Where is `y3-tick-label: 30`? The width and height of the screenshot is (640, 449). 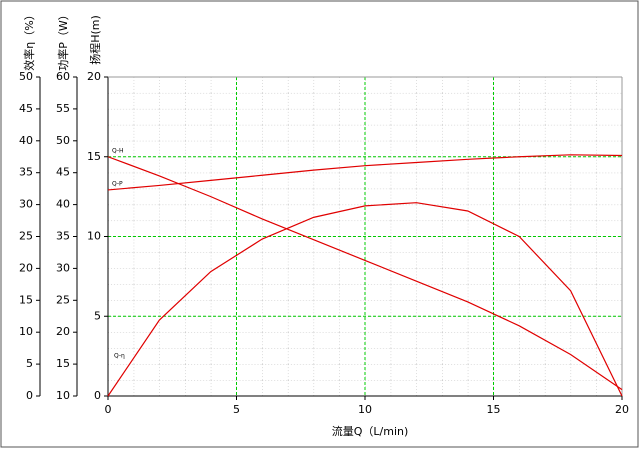
y3-tick-label: 30 is located at coordinates (26, 204).